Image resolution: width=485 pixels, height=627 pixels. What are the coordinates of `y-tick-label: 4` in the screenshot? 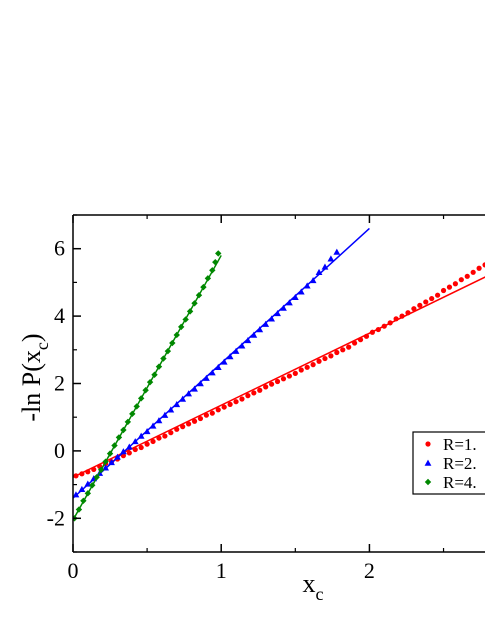 It's located at (59, 315).